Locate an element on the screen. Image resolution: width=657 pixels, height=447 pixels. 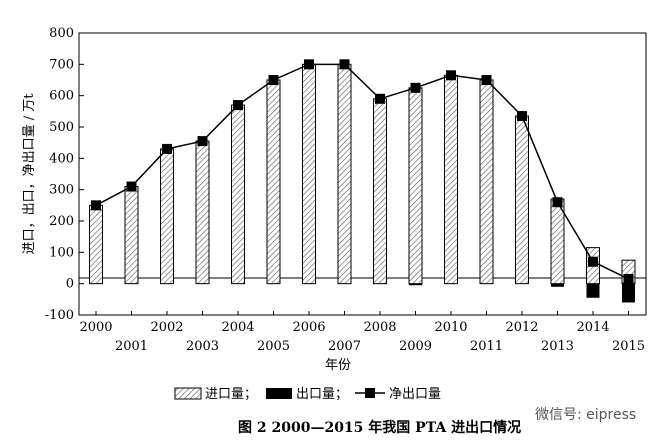
watermark-text: 微信号: eipress is located at coordinates (585, 415).